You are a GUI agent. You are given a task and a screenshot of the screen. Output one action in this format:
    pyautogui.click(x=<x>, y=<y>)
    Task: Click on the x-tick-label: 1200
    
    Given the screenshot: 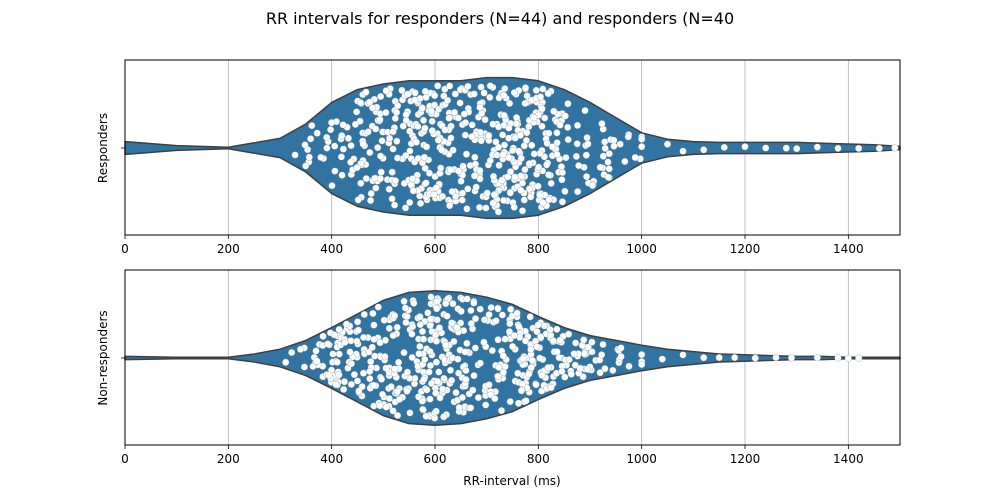 What is the action you would take?
    pyautogui.click(x=745, y=459)
    